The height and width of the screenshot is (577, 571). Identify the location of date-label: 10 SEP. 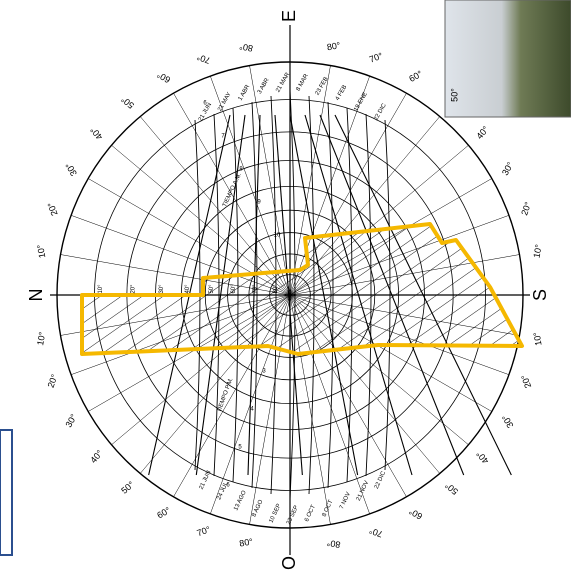
(276, 513).